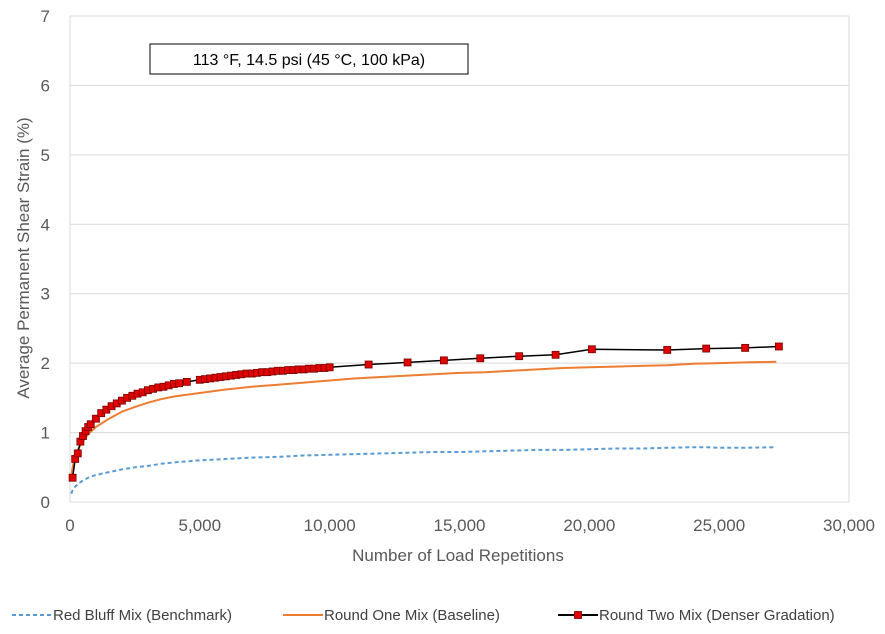 The height and width of the screenshot is (634, 885). Describe the element at coordinates (45, 85) in the screenshot. I see `y-tick-label: 6` at that location.